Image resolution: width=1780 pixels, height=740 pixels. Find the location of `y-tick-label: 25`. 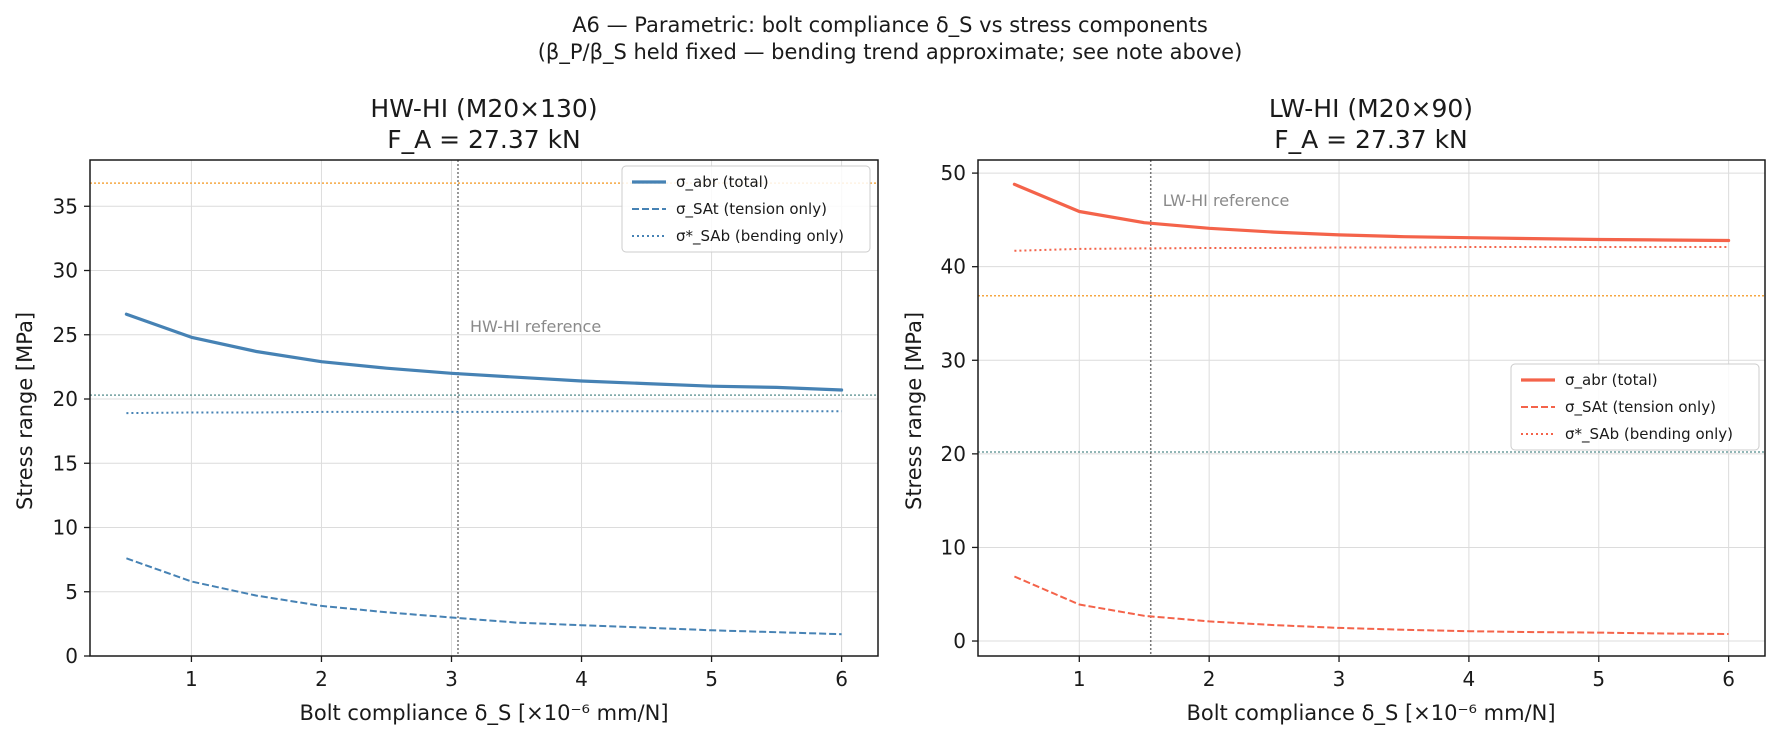

y-tick-label: 25 is located at coordinates (65, 335).